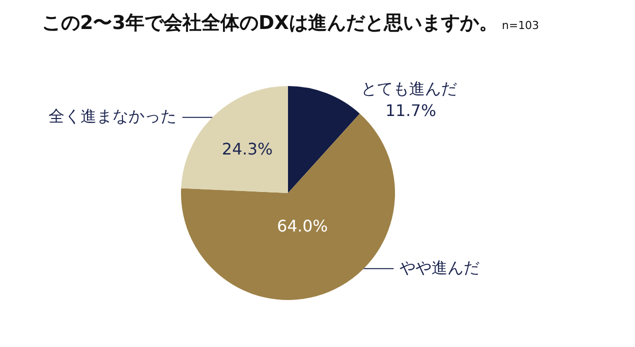 The width and height of the screenshot is (635, 347). What do you see at coordinates (410, 110) in the screenshot?
I see `data-label: 11.7%` at bounding box center [410, 110].